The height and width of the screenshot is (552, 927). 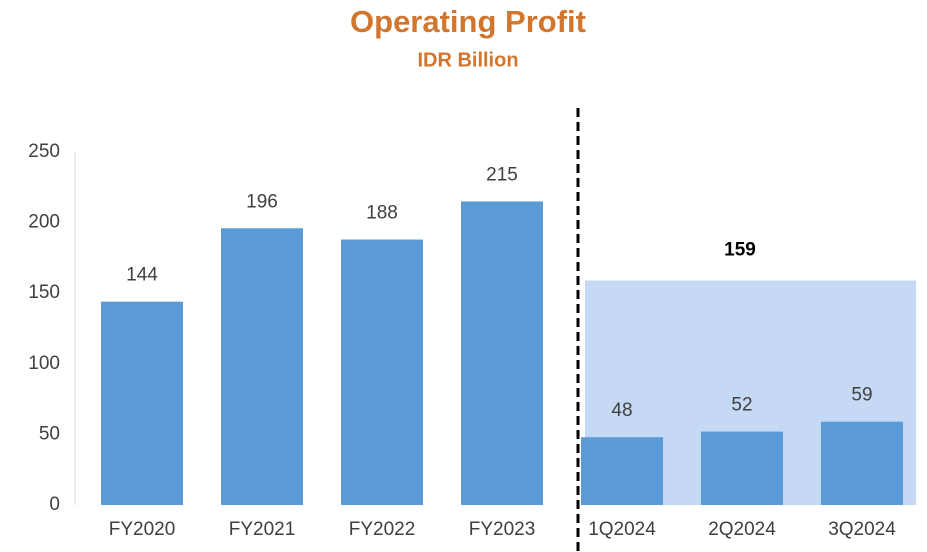 I want to click on y-tick-label: 100, so click(x=44, y=363).